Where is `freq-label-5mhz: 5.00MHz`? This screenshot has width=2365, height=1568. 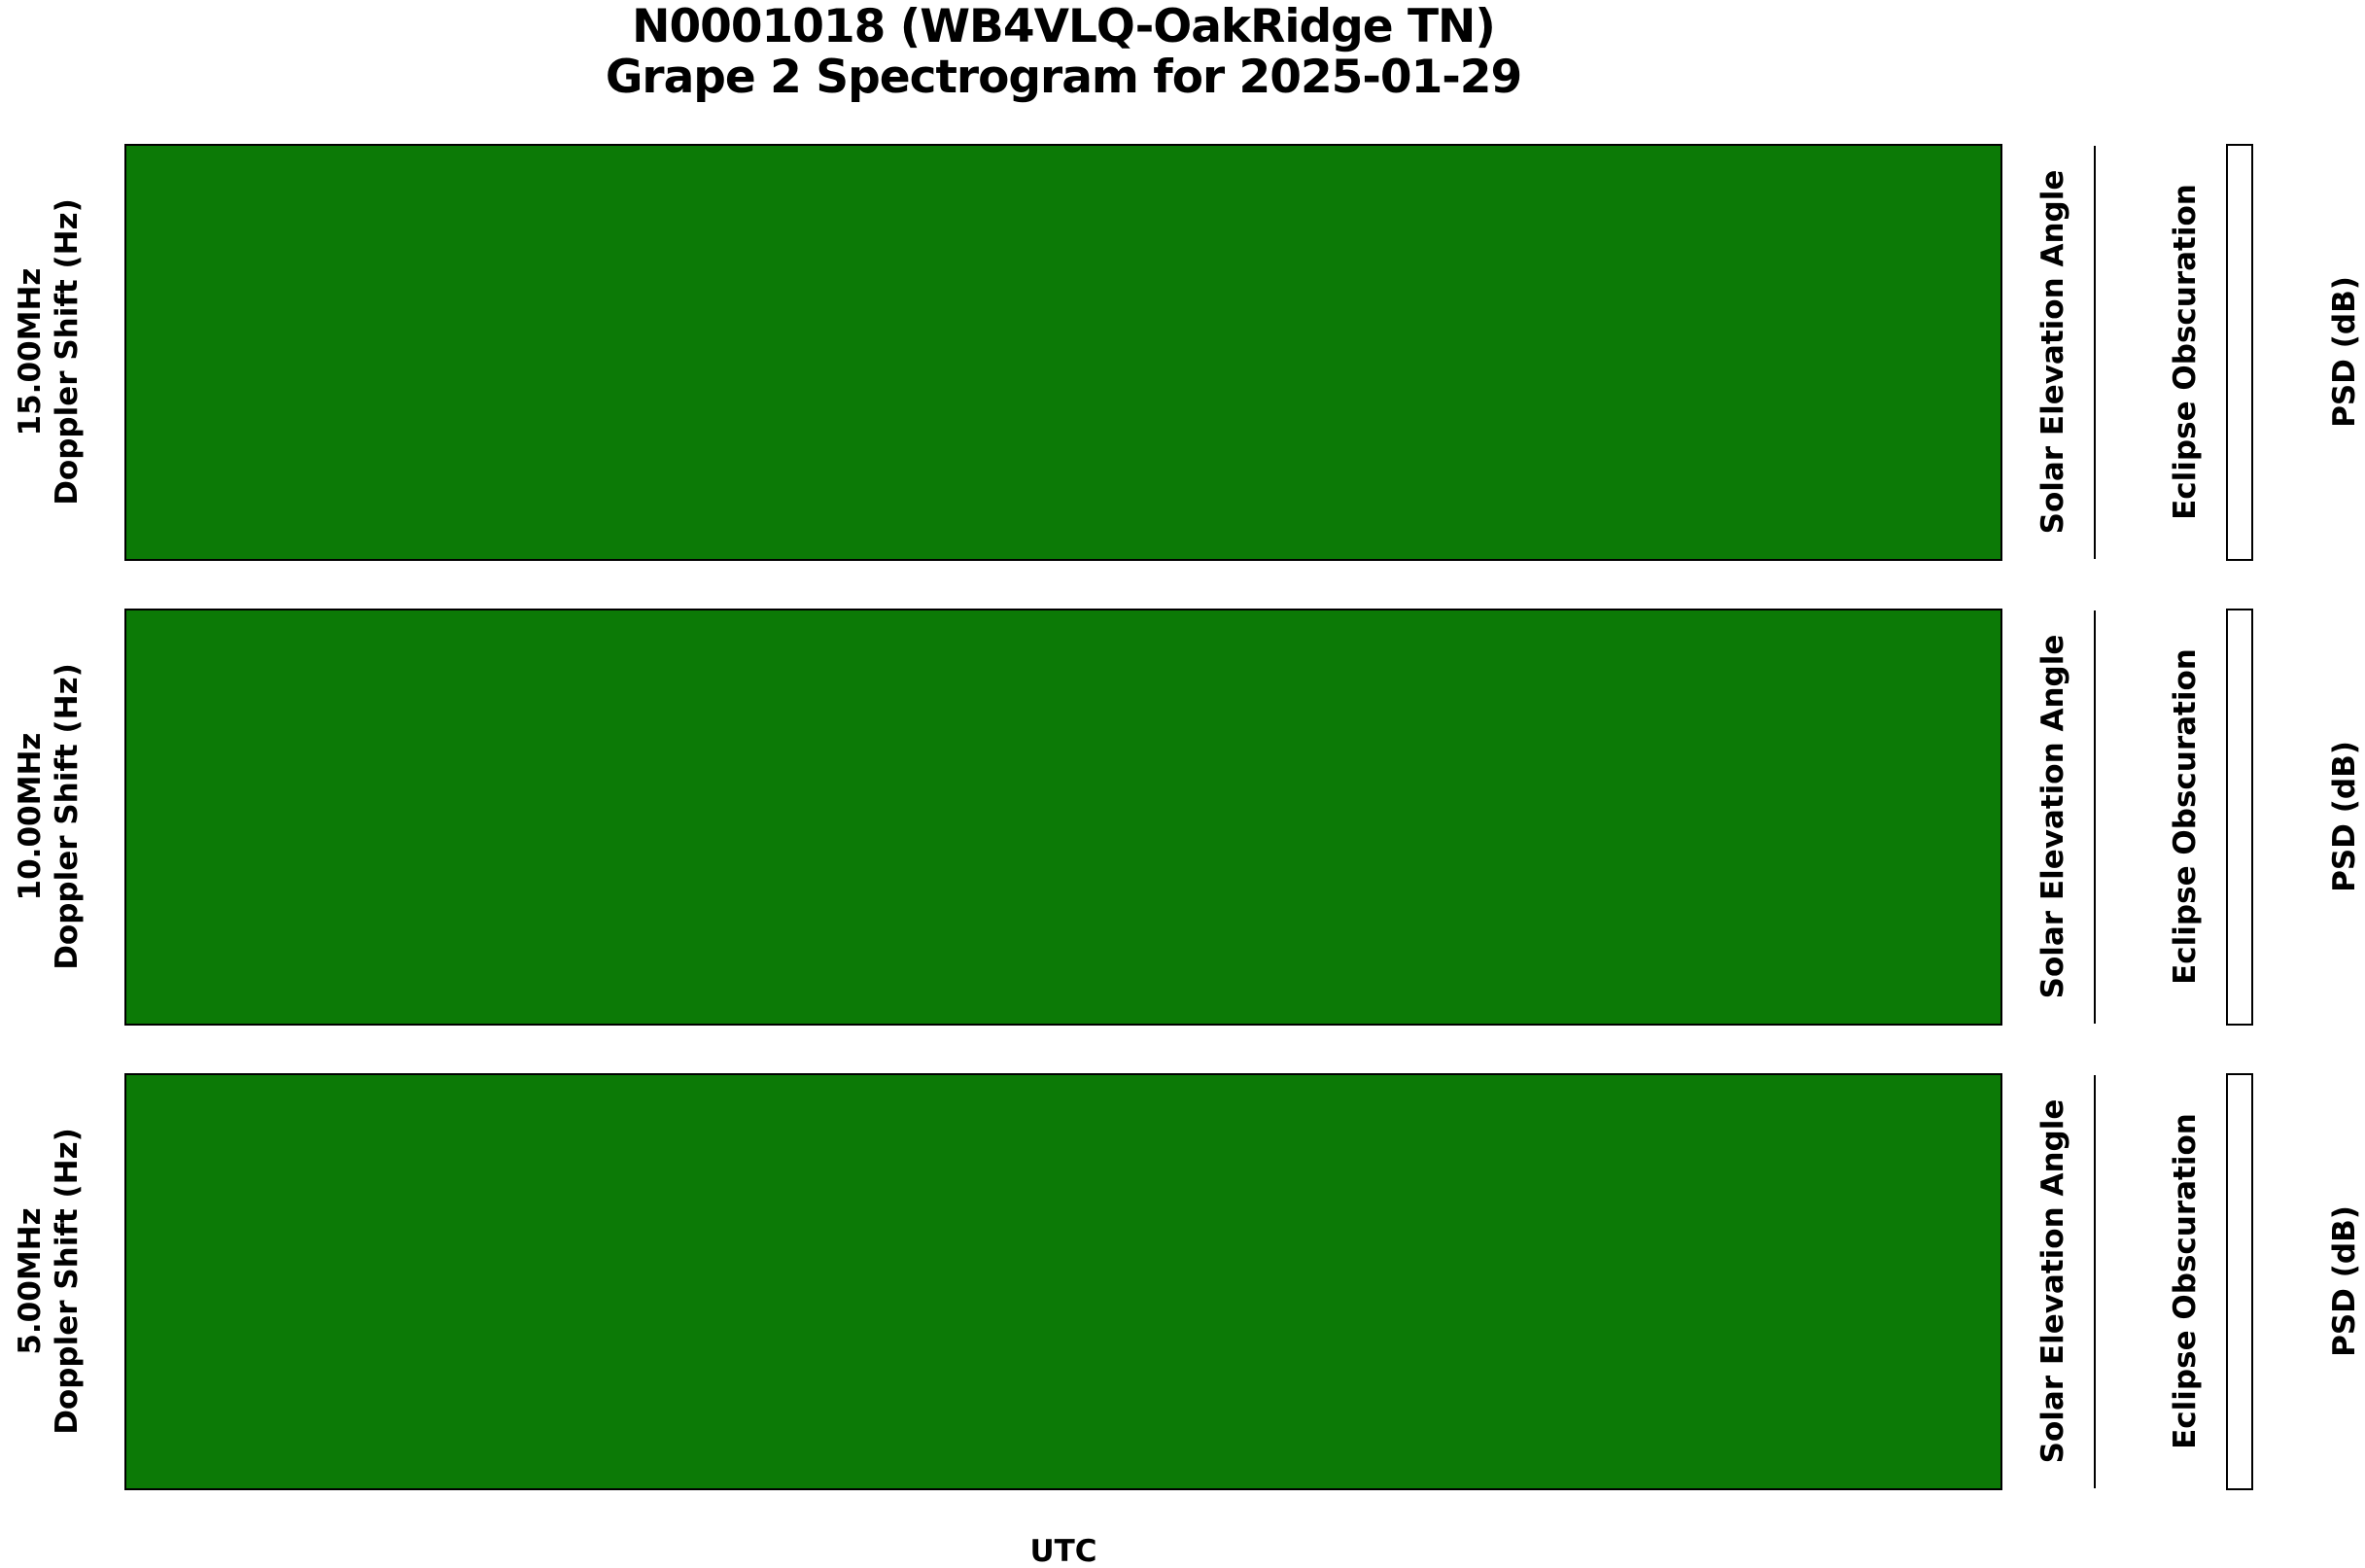 freq-label-5mhz: 5.00MHz is located at coordinates (31, 1281).